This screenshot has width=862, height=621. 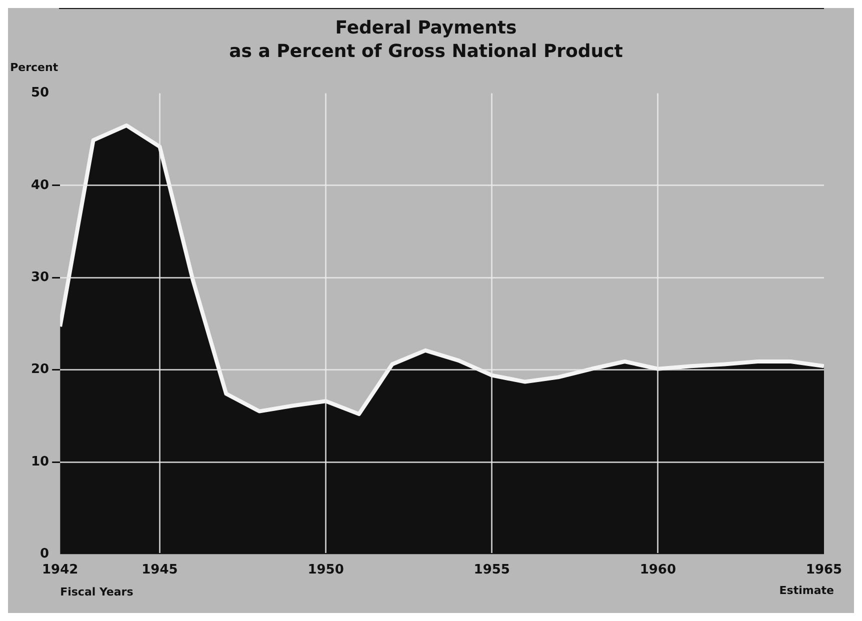 I want to click on y-tick-label: 10, so click(x=40, y=462).